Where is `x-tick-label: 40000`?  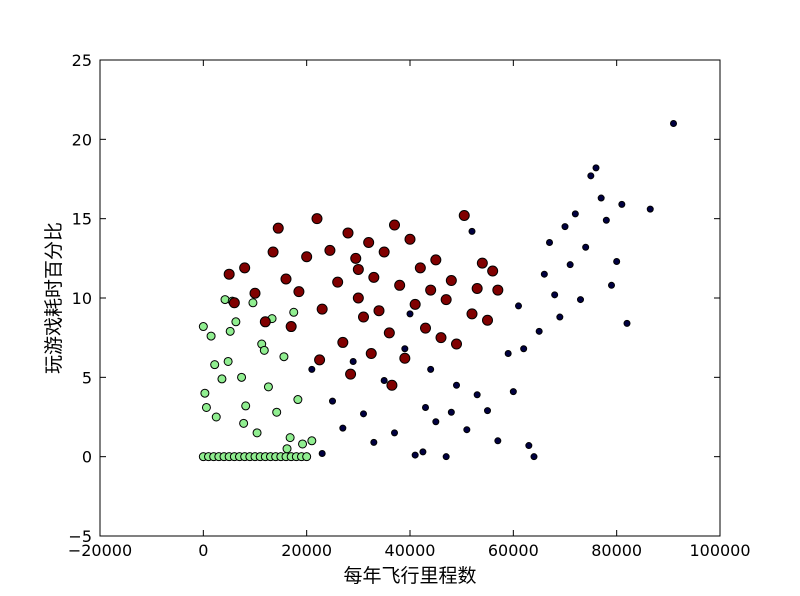 x-tick-label: 40000 is located at coordinates (410, 550).